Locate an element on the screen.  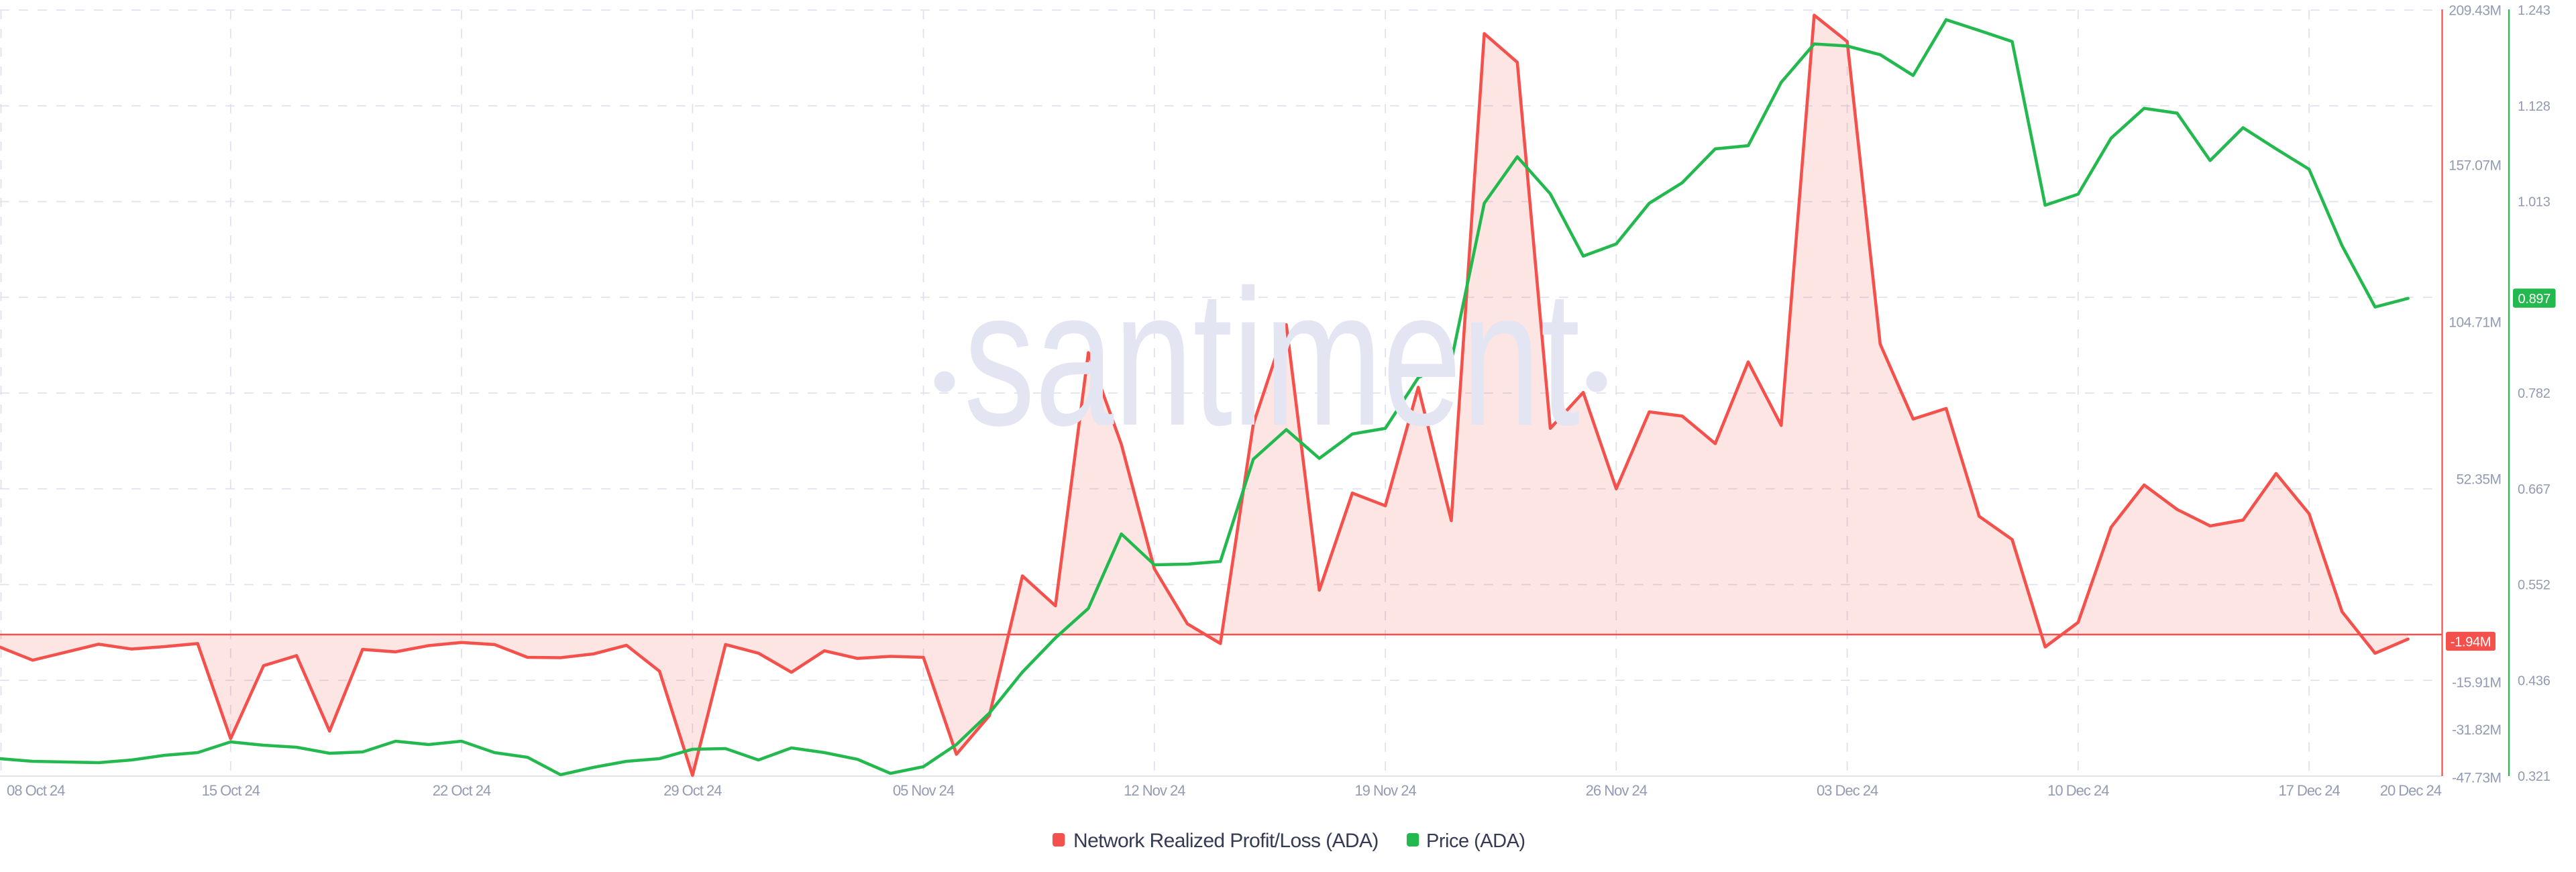
svg-text: 15 Oct 24 is located at coordinates (231, 790).